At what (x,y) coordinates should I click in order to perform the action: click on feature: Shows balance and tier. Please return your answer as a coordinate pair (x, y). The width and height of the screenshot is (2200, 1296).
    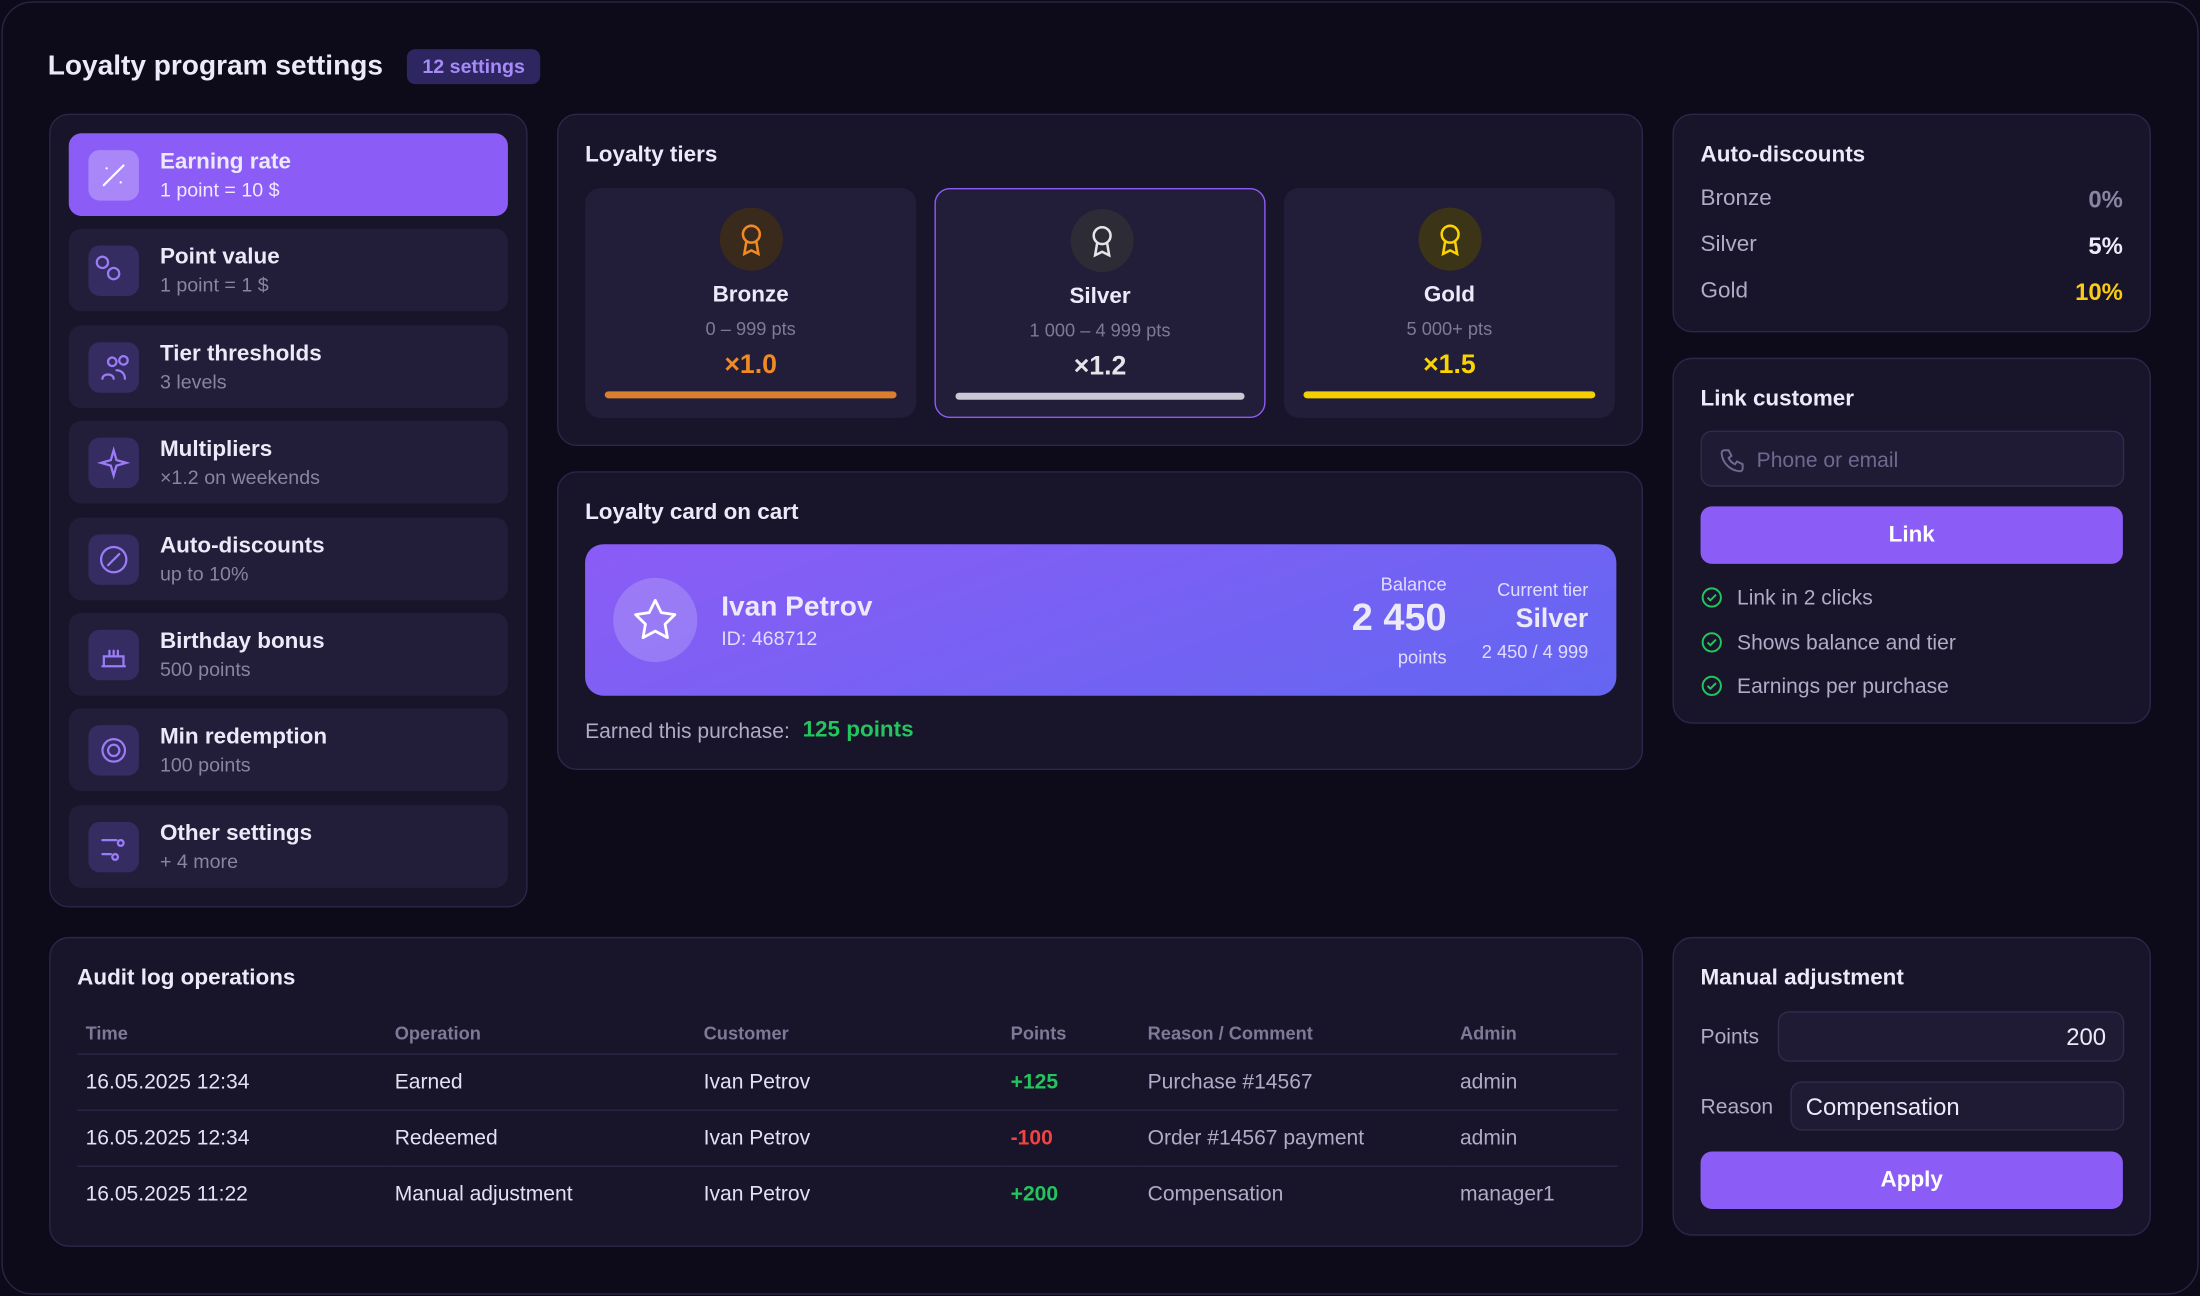
    Looking at the image, I should click on (1912, 642).